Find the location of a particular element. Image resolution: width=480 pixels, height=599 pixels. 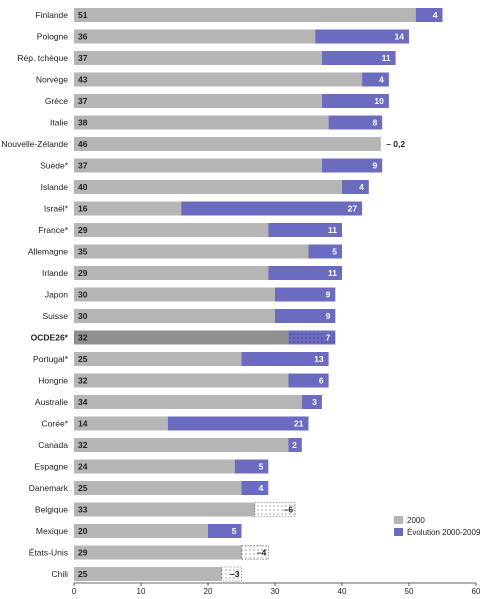

legend-swatch-evolution-2000-2009 is located at coordinates (398, 532).